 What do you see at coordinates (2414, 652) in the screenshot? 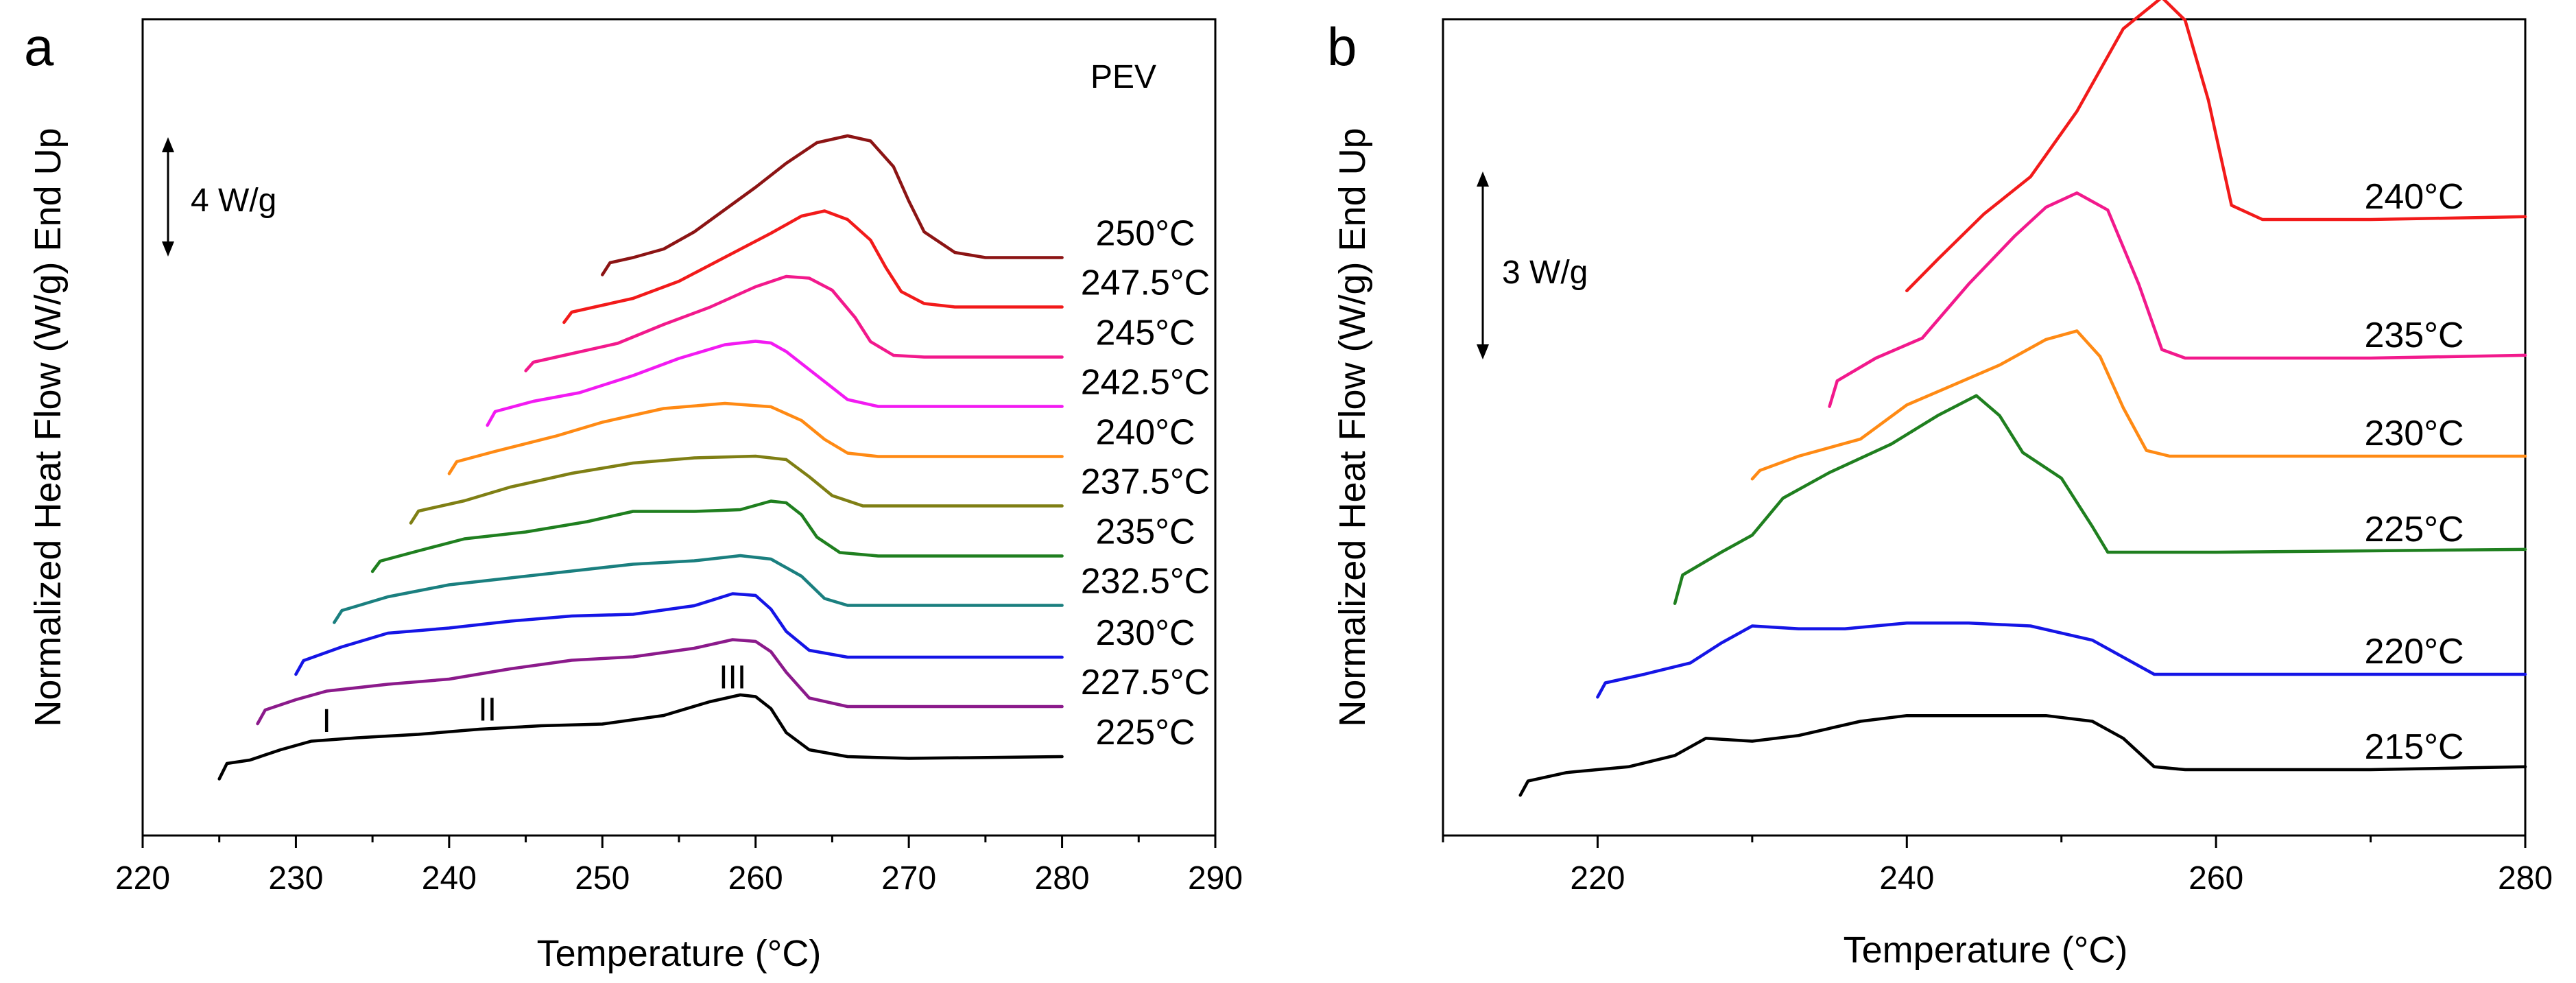
I see `curve-label-220-c: 220°C` at bounding box center [2414, 652].